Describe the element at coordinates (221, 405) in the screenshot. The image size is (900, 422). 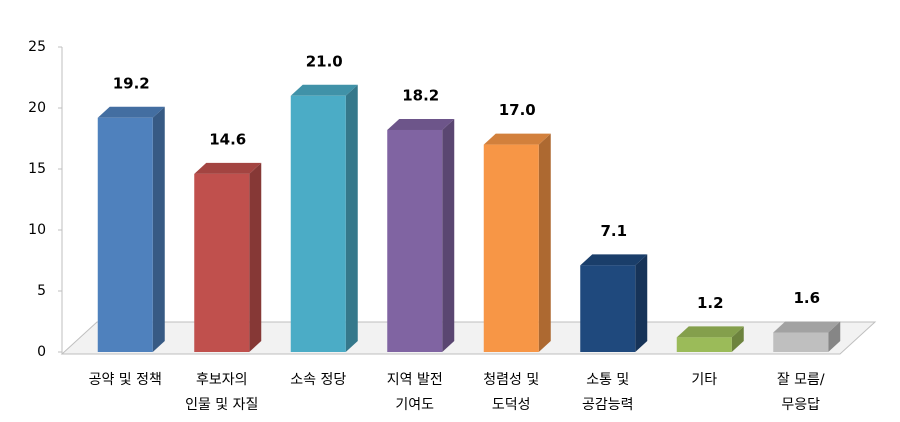
I see `x-tick-label: 인물 및 자질` at that location.